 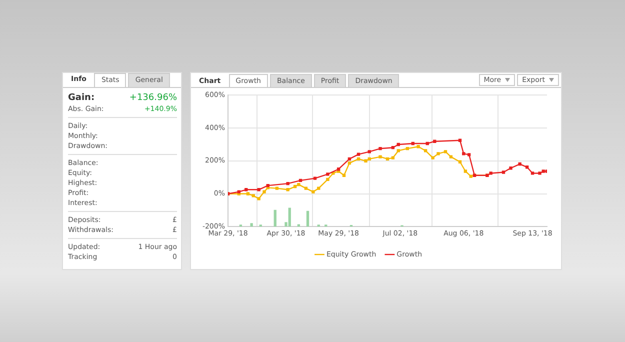 I want to click on text: +136.96%, so click(x=153, y=98).